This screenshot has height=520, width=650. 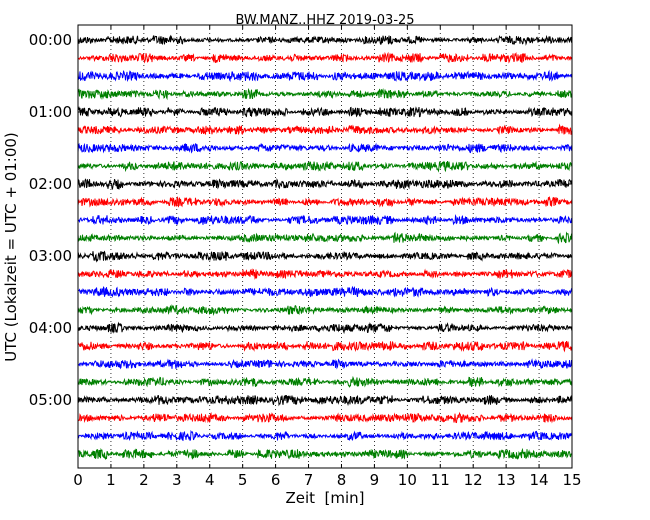 I want to click on x-tick-label-2: 2, so click(x=144, y=480).